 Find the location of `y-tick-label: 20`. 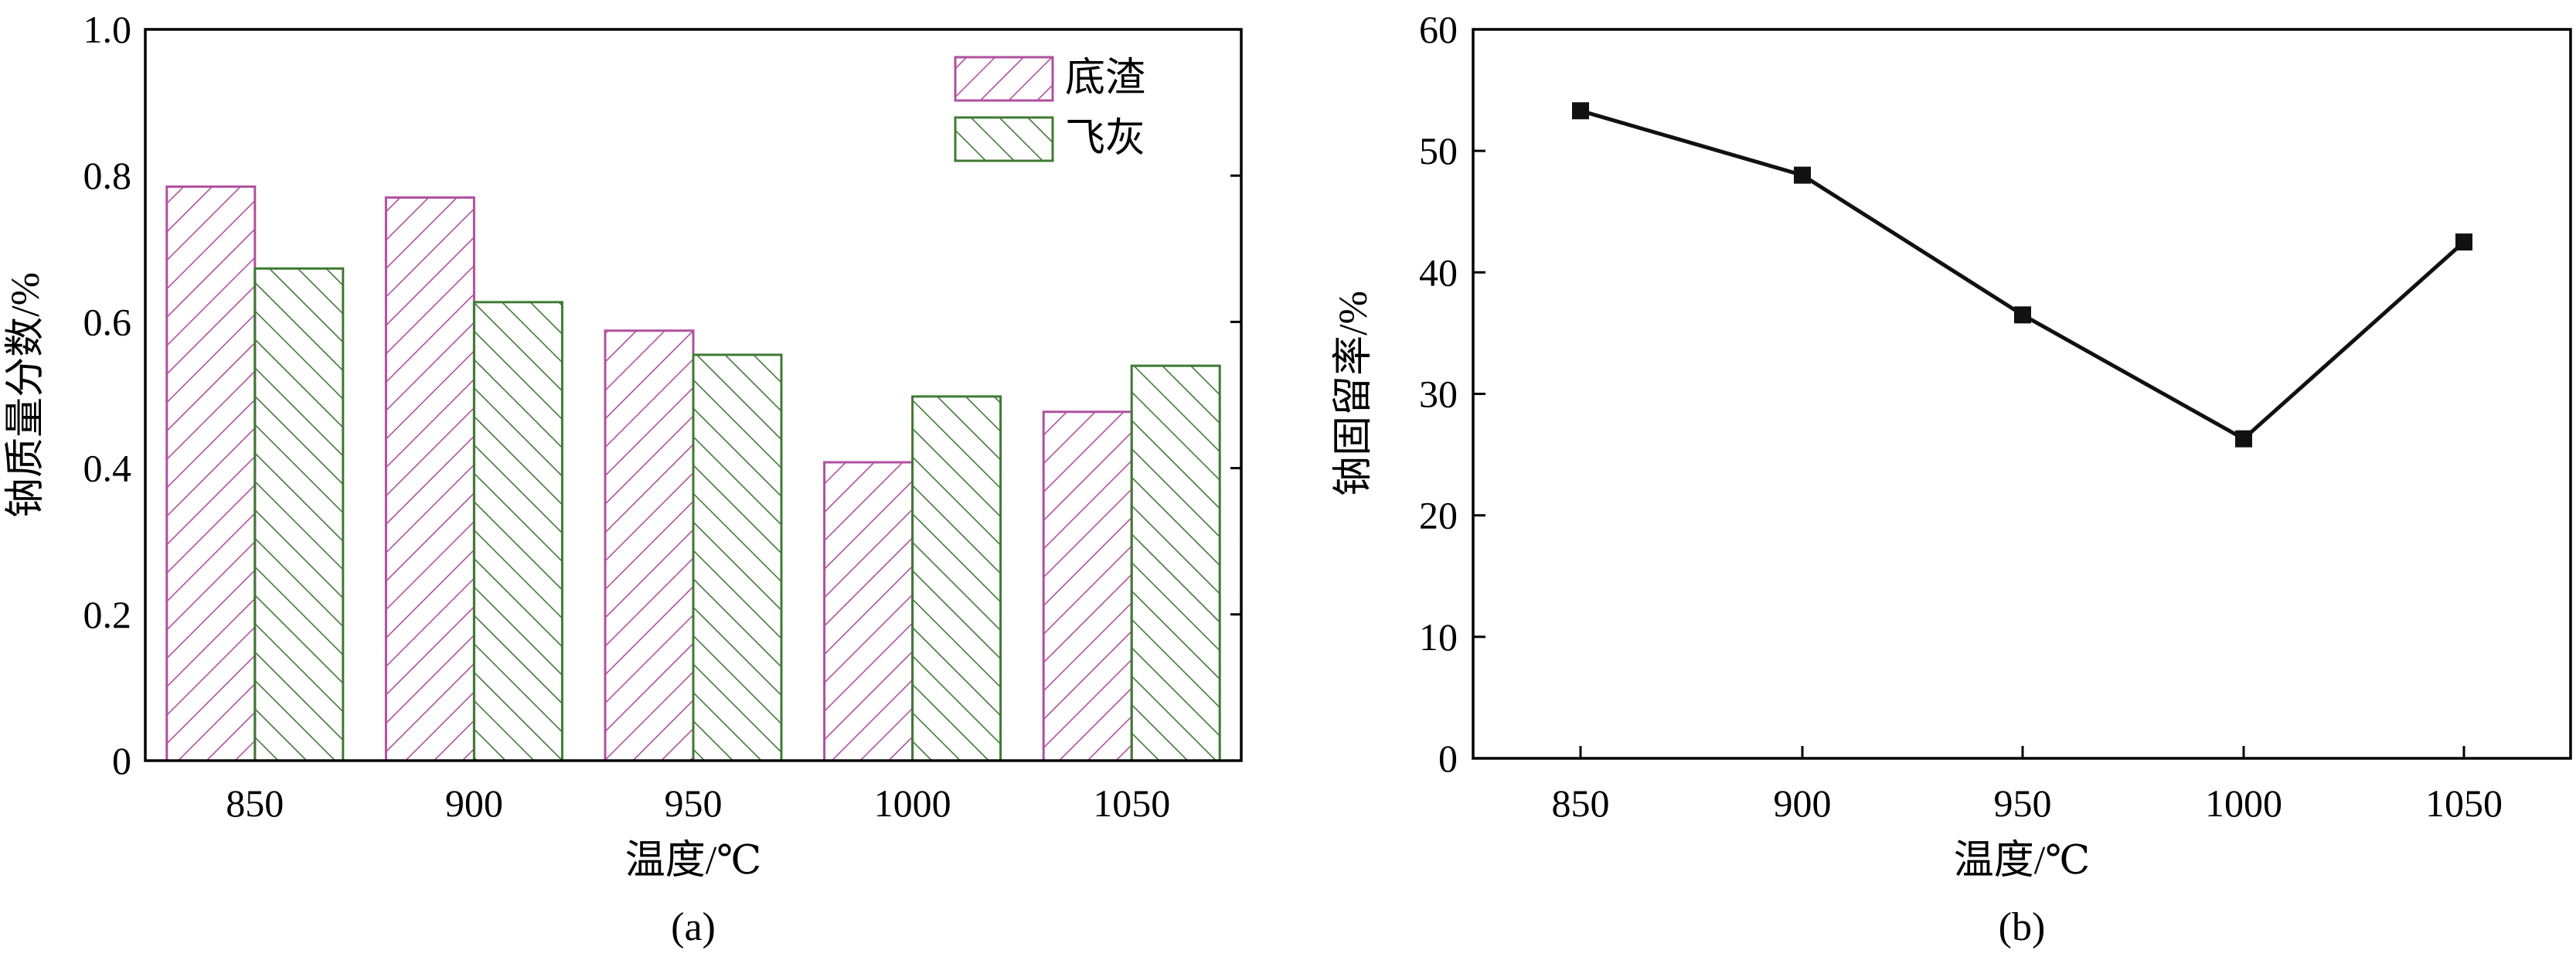

y-tick-label: 20 is located at coordinates (1438, 515).